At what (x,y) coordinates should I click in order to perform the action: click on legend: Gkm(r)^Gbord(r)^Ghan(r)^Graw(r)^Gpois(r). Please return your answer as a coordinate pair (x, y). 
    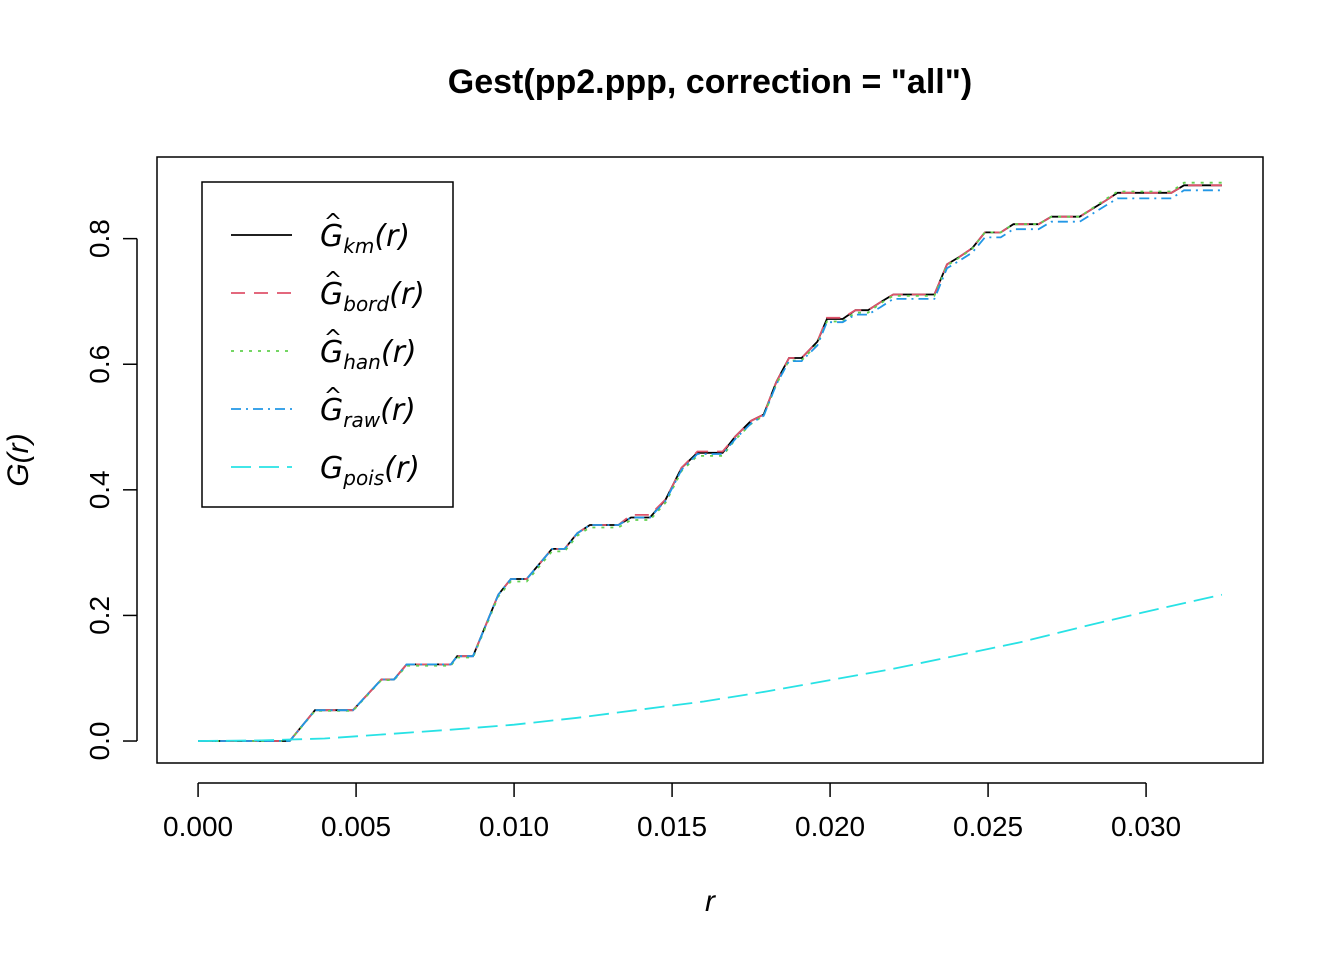
    Looking at the image, I should click on (327, 344).